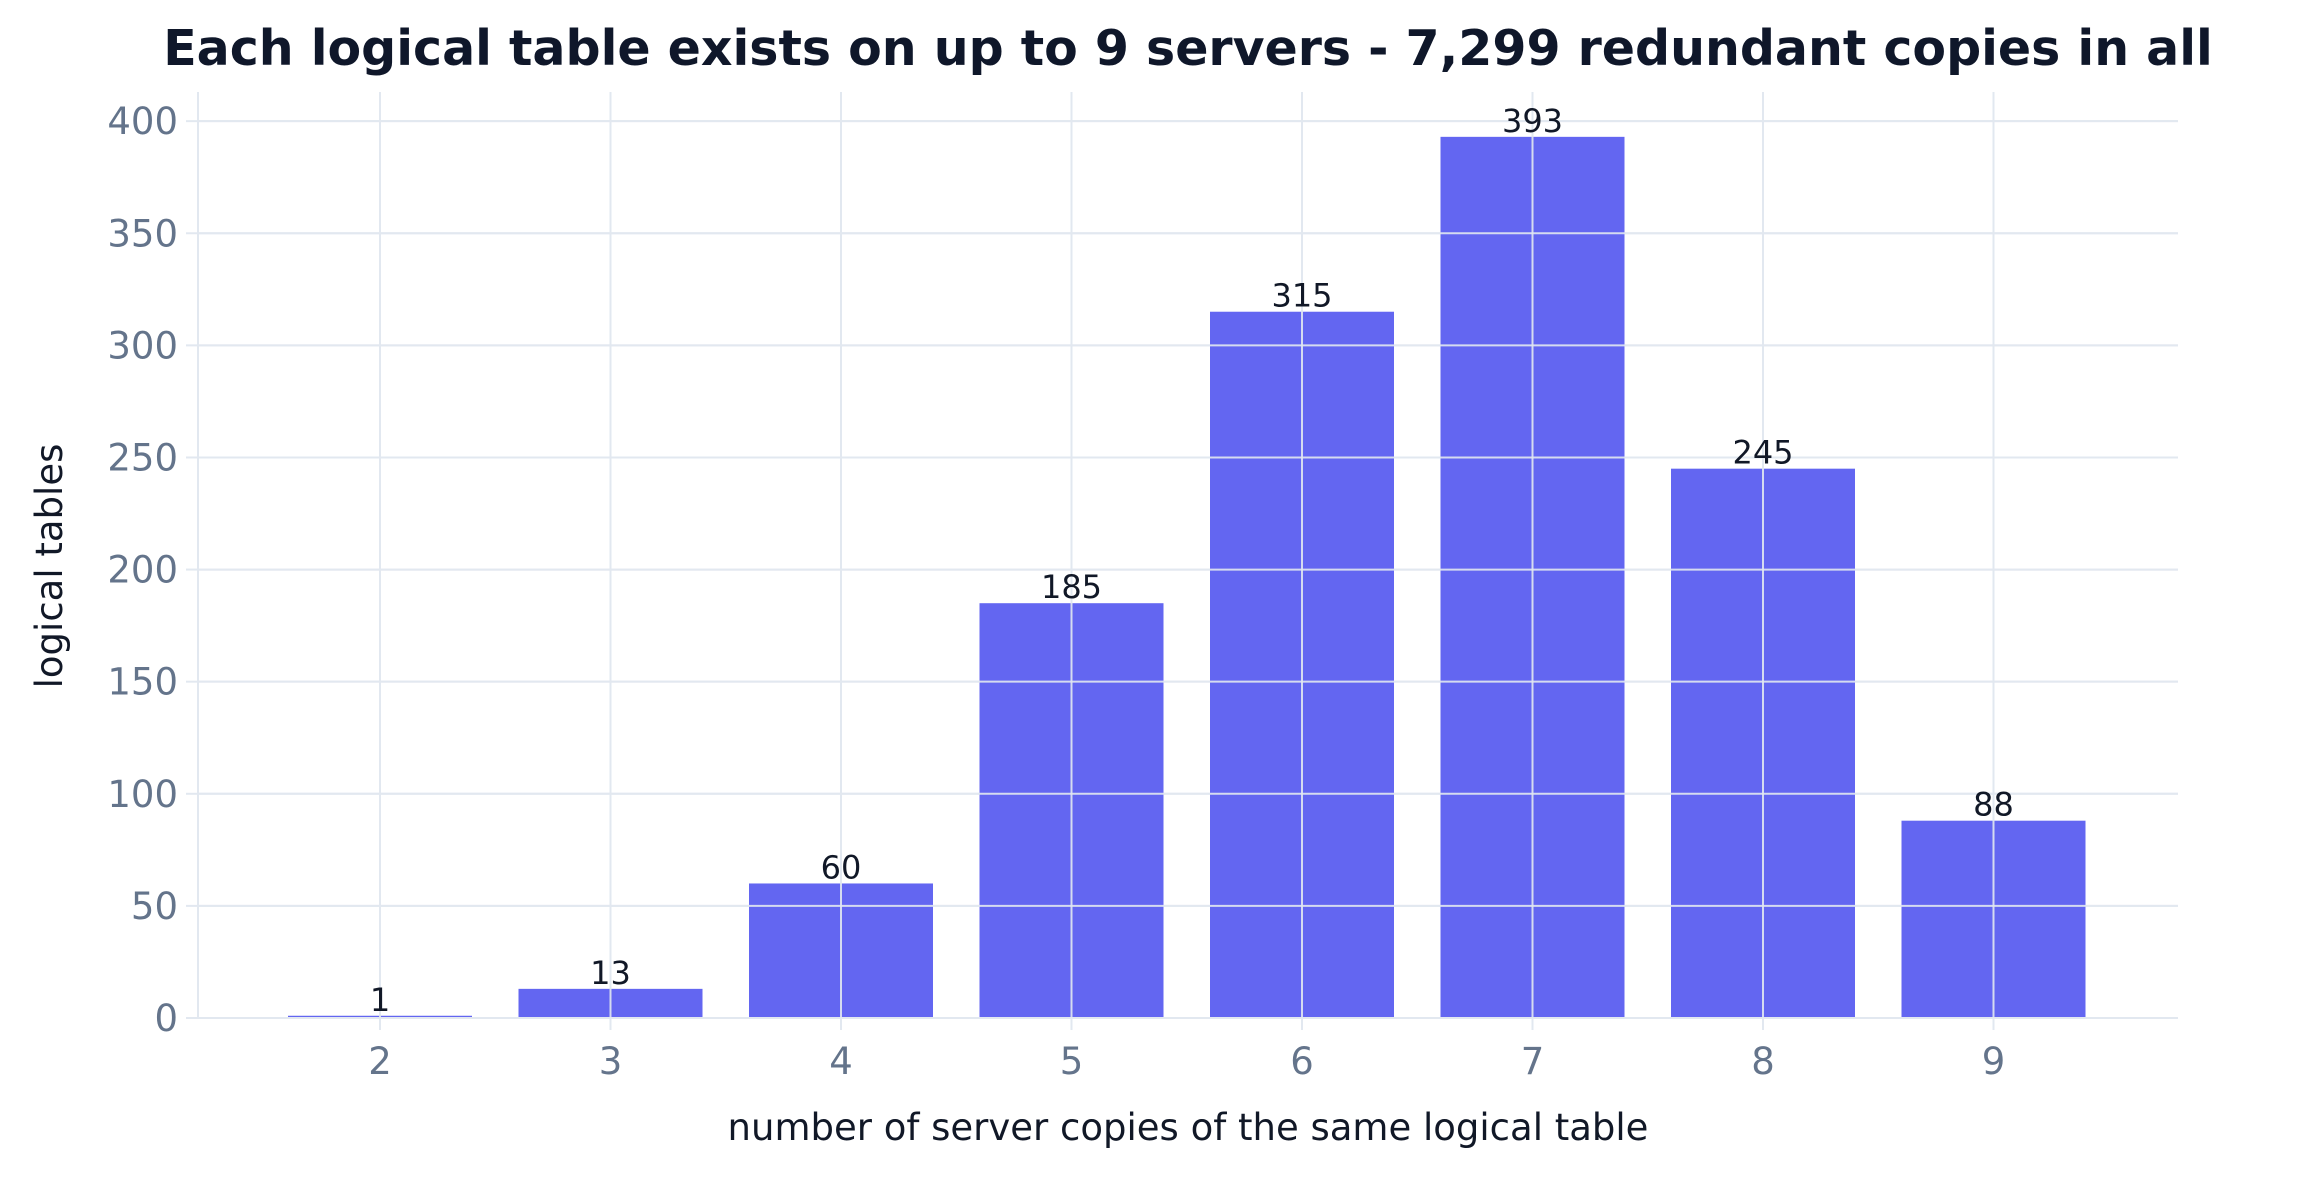 Image resolution: width=2306 pixels, height=1177 pixels. I want to click on data-label: 185, so click(1071, 587).